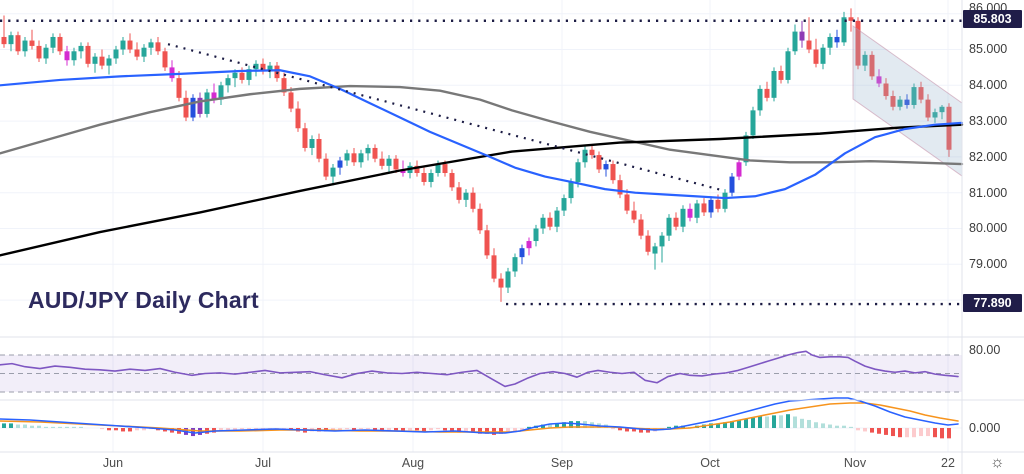 This screenshot has width=1024, height=474. I want to click on time-axis-label: Nov, so click(855, 463).